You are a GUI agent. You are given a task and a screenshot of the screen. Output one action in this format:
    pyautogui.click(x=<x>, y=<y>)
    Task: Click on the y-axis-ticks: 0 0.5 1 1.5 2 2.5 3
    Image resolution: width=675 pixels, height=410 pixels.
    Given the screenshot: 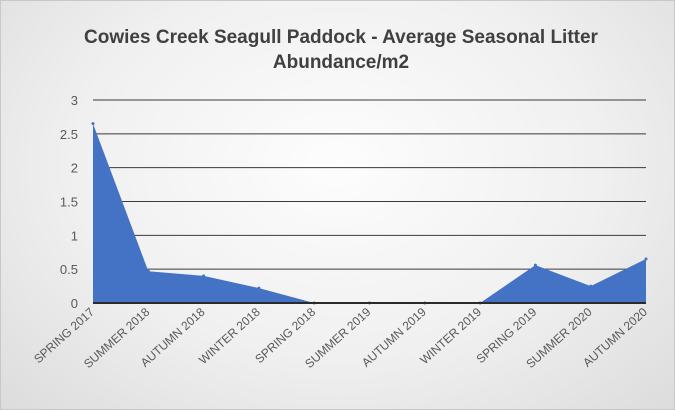 What is the action you would take?
    pyautogui.click(x=69, y=202)
    